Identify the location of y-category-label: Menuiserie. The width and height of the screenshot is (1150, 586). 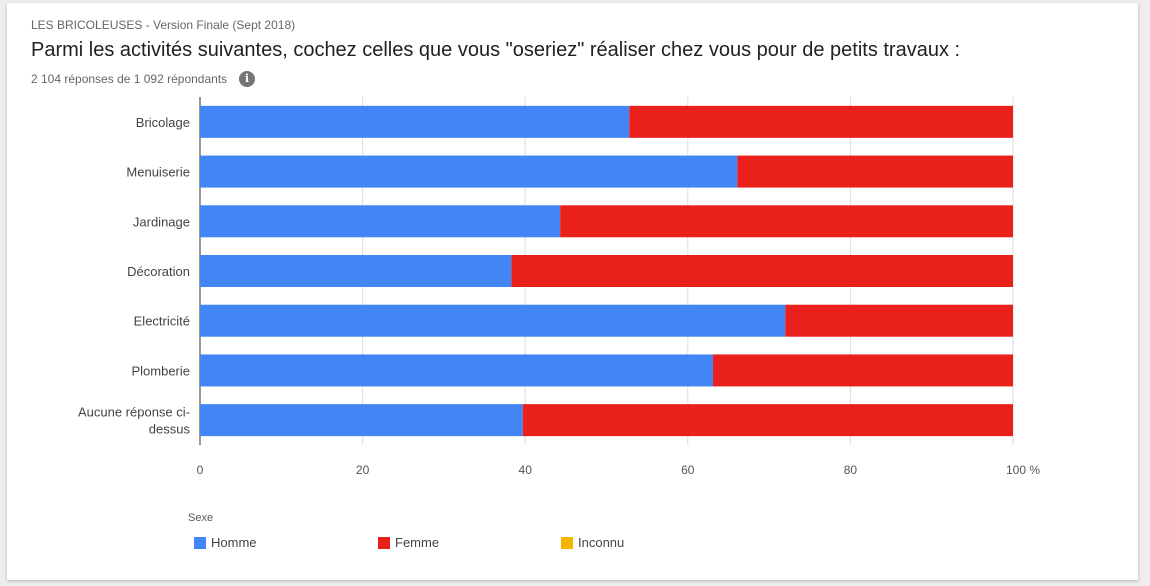
(158, 172).